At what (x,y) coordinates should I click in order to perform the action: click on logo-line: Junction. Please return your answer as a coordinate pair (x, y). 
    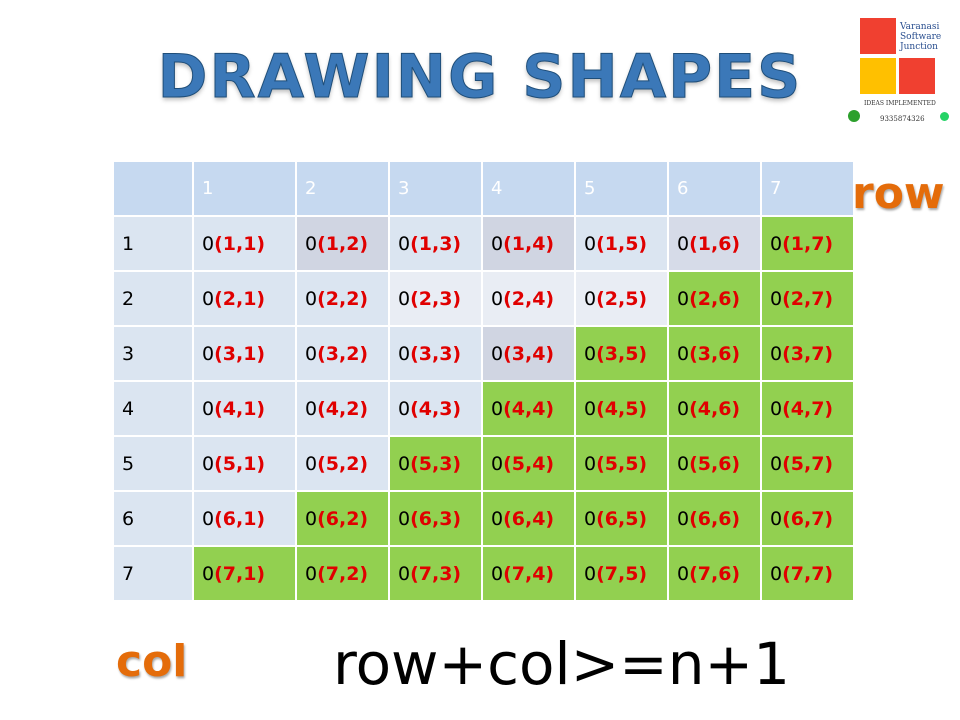
    Looking at the image, I should click on (919, 47).